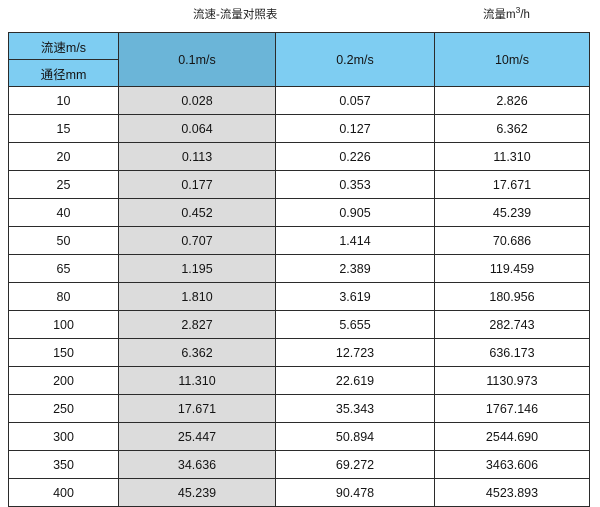 The height and width of the screenshot is (507, 600). Describe the element at coordinates (512, 324) in the screenshot. I see `cell-v10: 282.743` at that location.